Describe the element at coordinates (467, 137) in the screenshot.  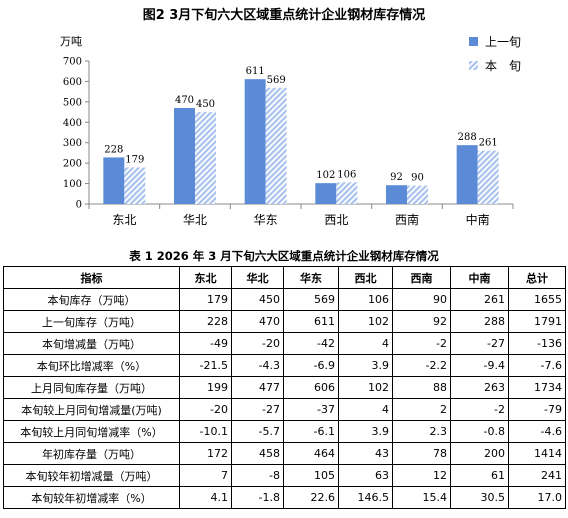
I see `data-label: 288` at that location.